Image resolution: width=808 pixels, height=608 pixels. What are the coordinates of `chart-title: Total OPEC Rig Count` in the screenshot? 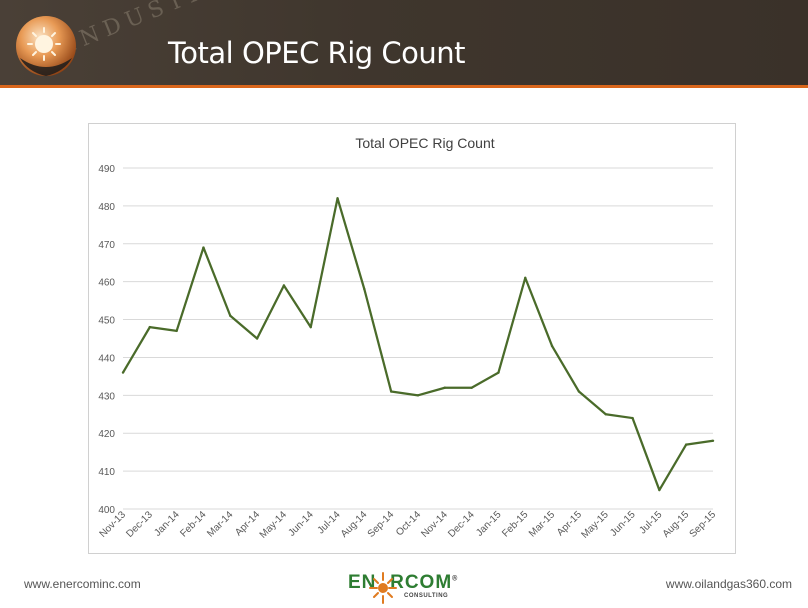 It's located at (424, 143).